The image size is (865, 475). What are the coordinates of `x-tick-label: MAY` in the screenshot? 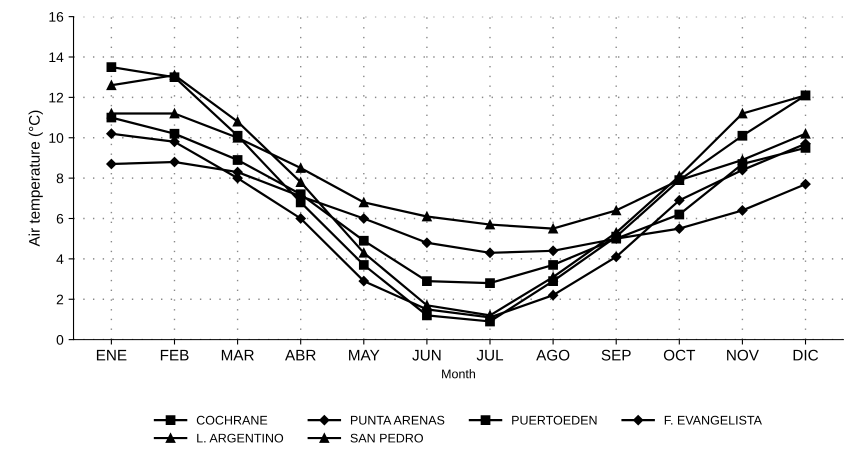 It's located at (364, 355).